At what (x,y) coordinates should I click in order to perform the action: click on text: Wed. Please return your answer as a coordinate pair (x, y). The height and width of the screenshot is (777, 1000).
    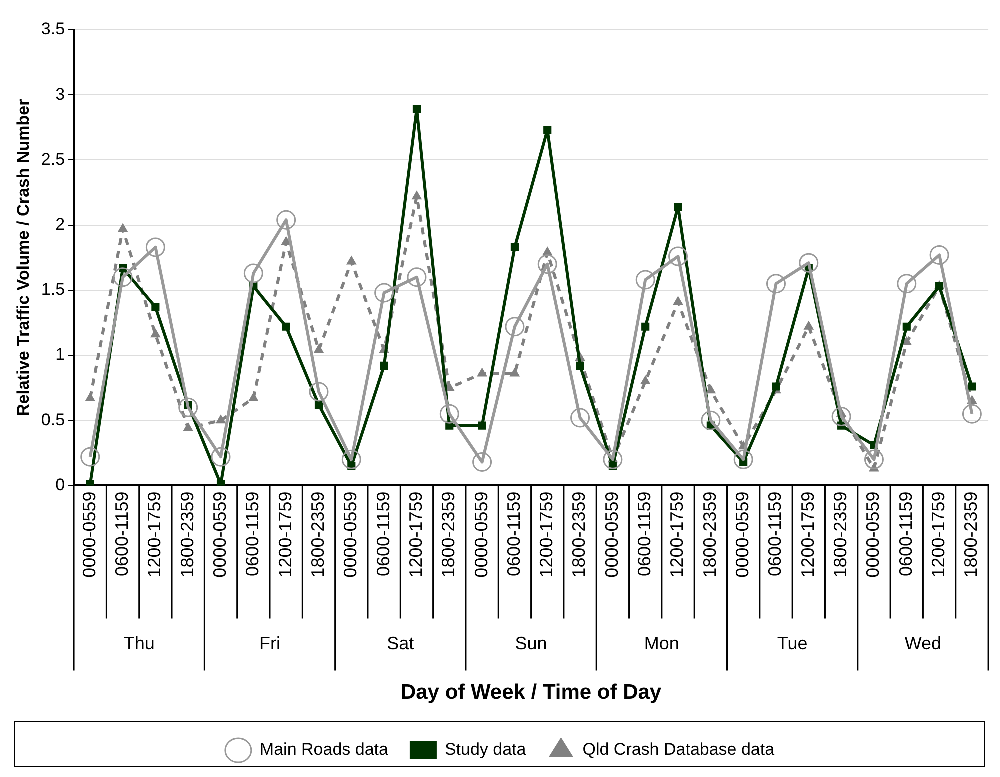
    Looking at the image, I should click on (923, 644).